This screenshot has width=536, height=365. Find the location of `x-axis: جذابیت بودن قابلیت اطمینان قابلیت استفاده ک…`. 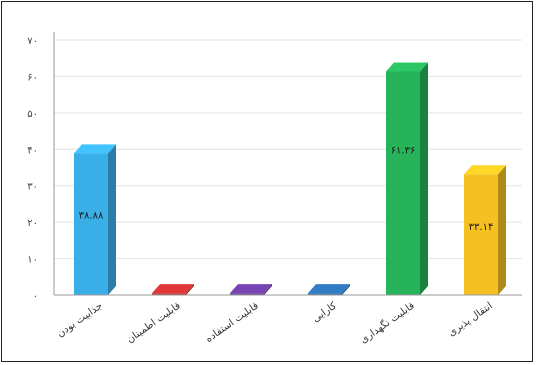

x-axis: جذابیت بودن قابلیت اطمینان قابلیت استفاده ک… is located at coordinates (288, 320).